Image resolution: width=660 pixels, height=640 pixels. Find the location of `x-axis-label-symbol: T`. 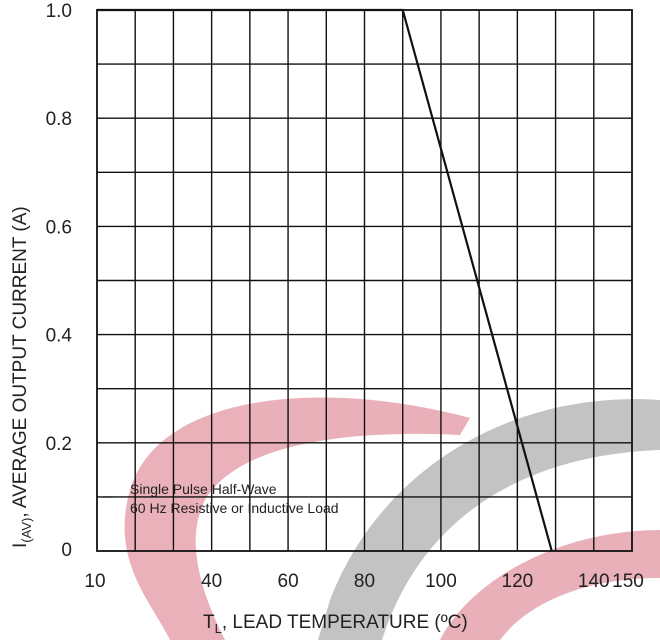

x-axis-label-symbol: T is located at coordinates (209, 622).